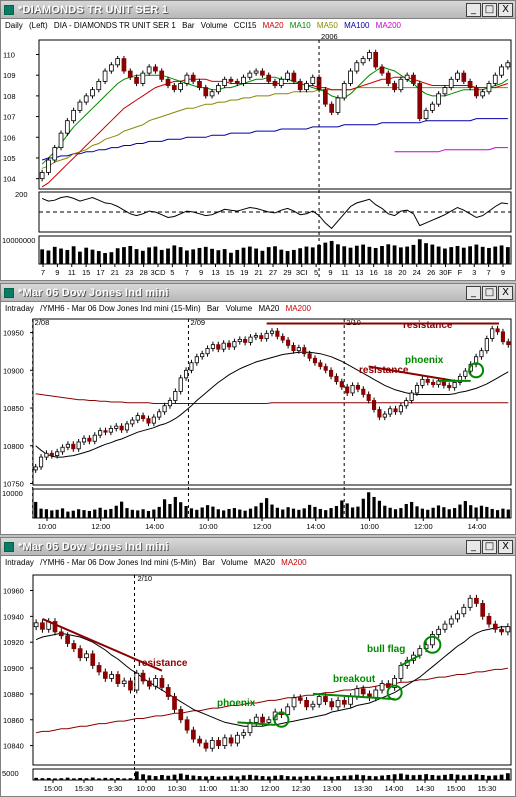 This screenshot has width=516, height=797. I want to click on window-title: *Mar 06 Dow Jones Ind mini, so click(93, 546).